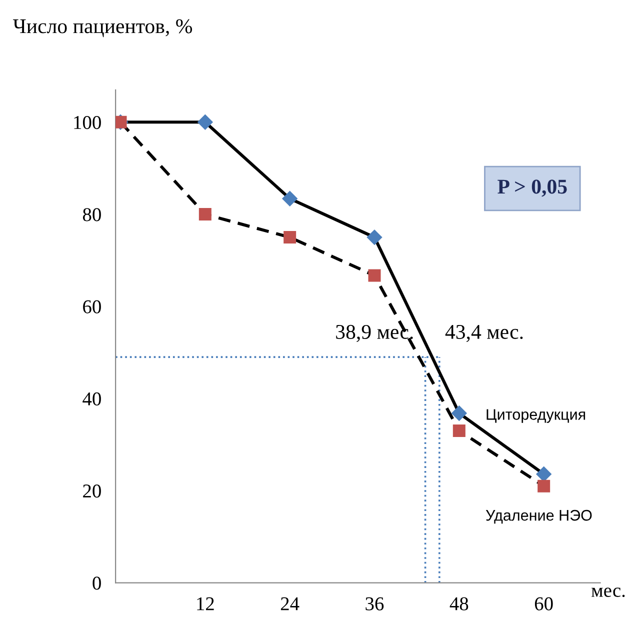  Describe the element at coordinates (92, 491) in the screenshot. I see `y-tick-label: 20` at that location.